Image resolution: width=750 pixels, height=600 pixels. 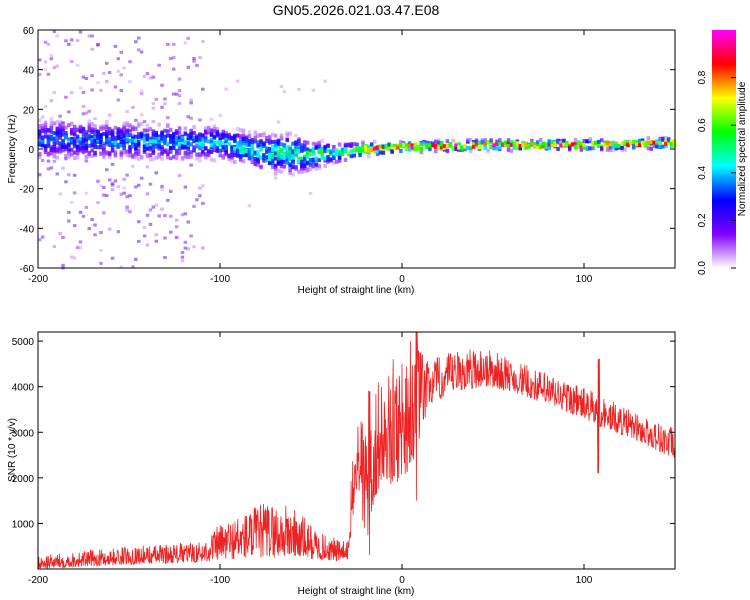 What do you see at coordinates (742, 148) in the screenshot?
I see `colorbar-label: Normalized spectral amplitude` at bounding box center [742, 148].